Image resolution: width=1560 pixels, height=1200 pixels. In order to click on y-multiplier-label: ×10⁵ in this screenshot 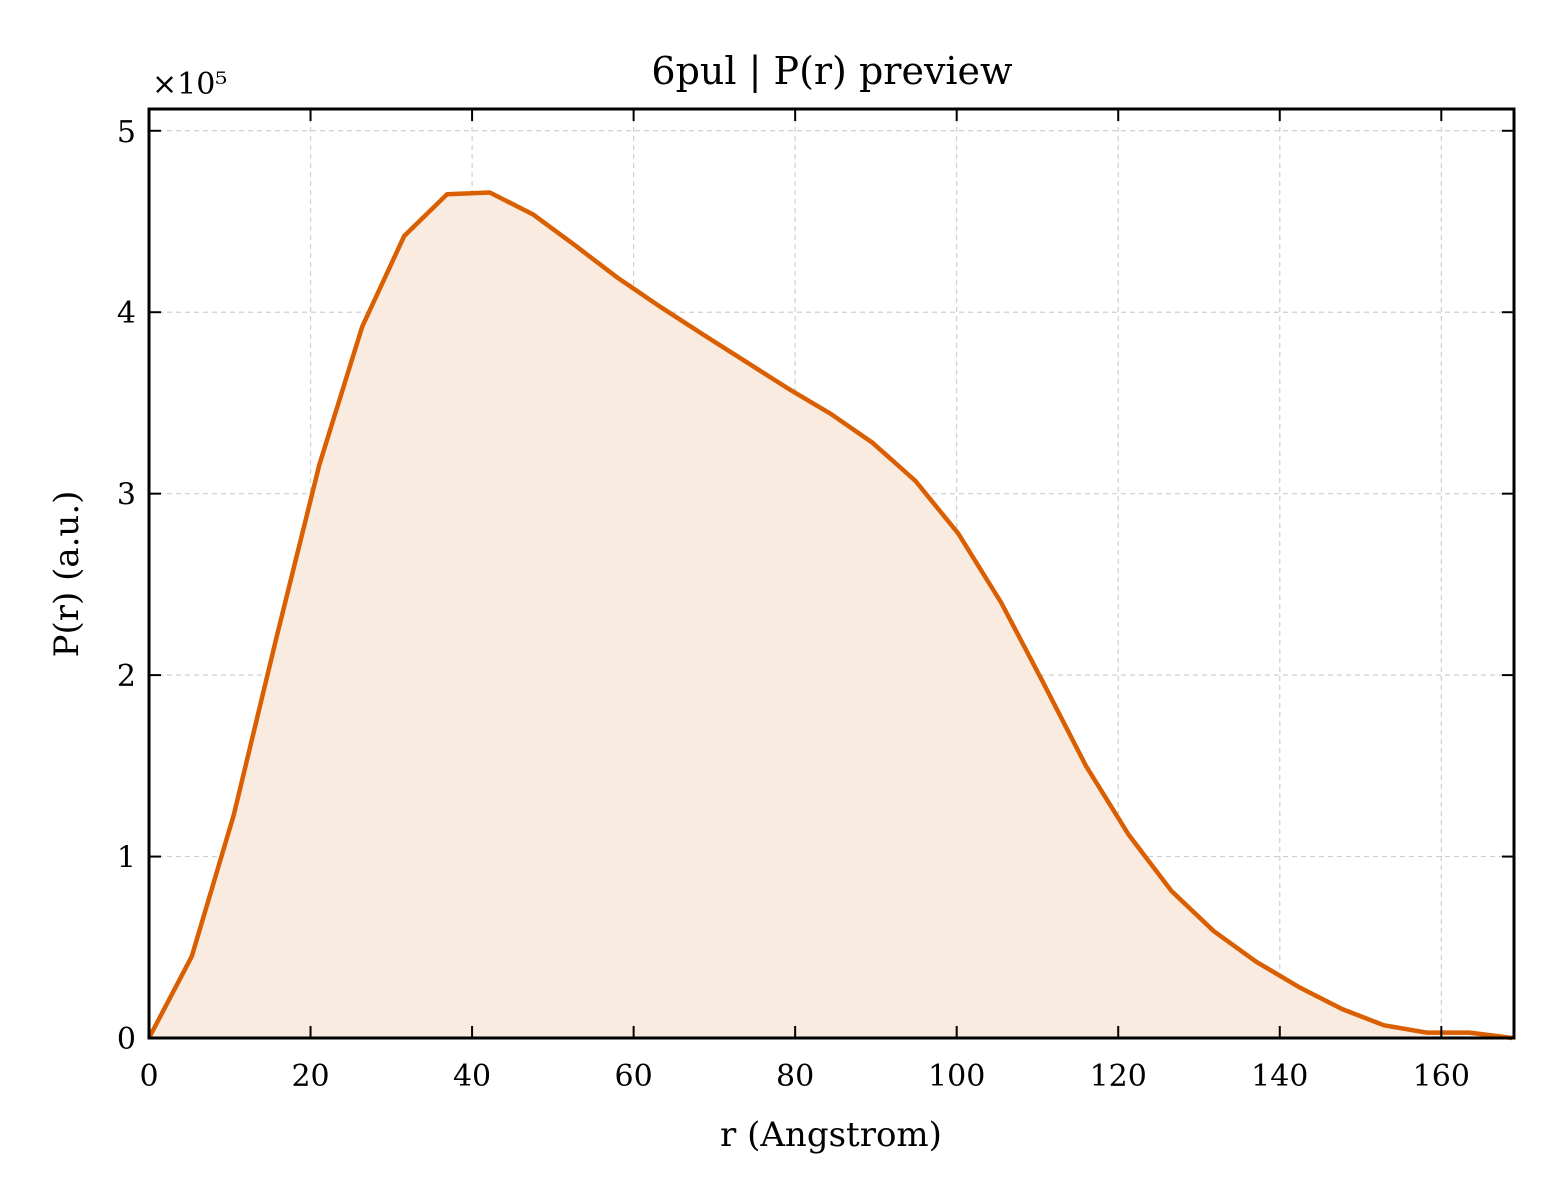, I will do `click(189, 84)`.